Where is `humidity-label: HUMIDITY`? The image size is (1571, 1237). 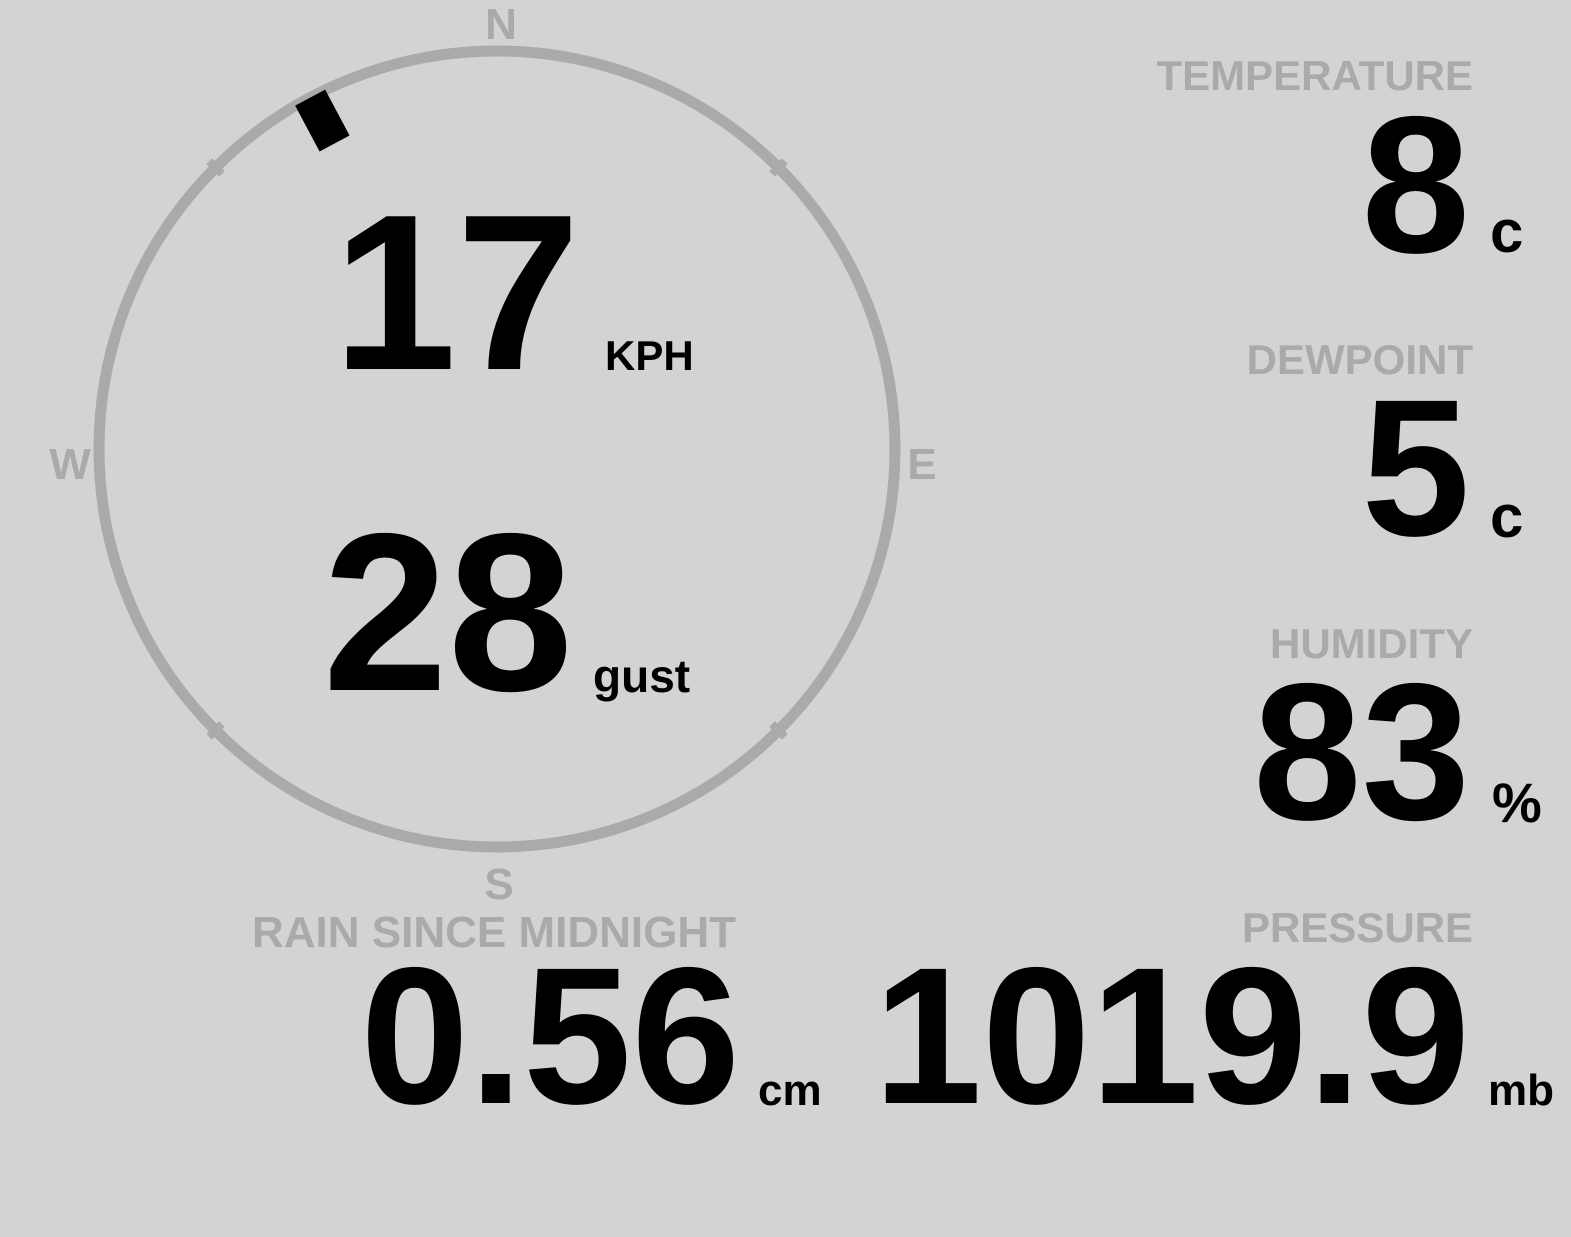
humidity-label: HUMIDITY is located at coordinates (1371, 643).